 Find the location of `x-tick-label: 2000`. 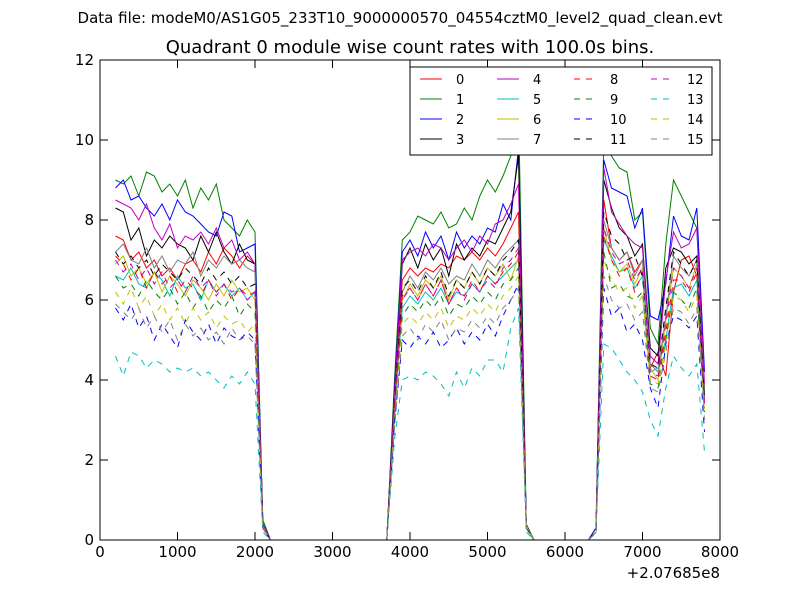

x-tick-label: 2000 is located at coordinates (255, 552).